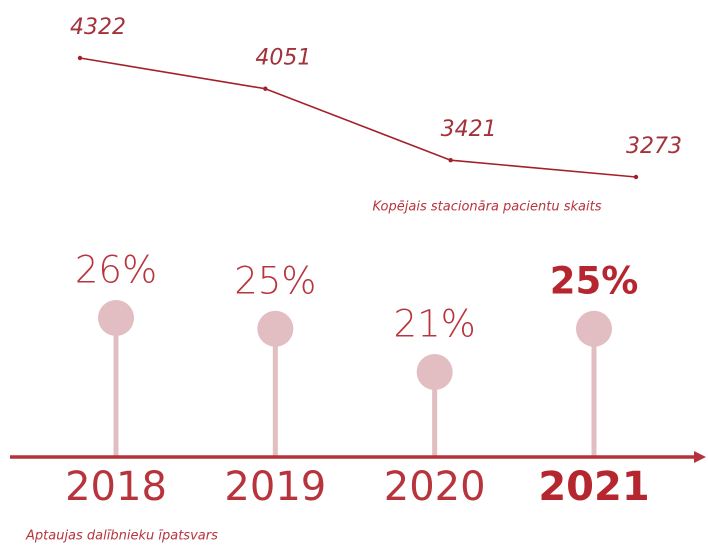 The height and width of the screenshot is (545, 708). I want to click on value-label: 21%, so click(435, 324).